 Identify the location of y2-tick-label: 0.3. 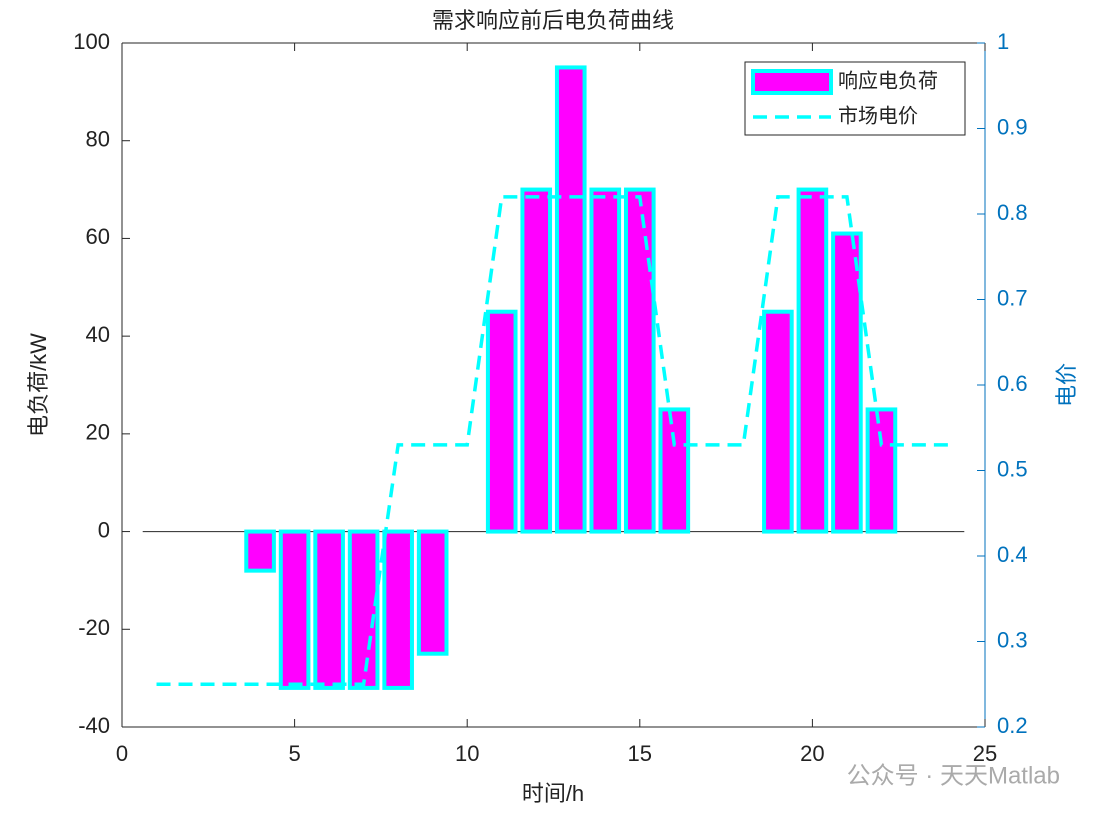
(1012, 639).